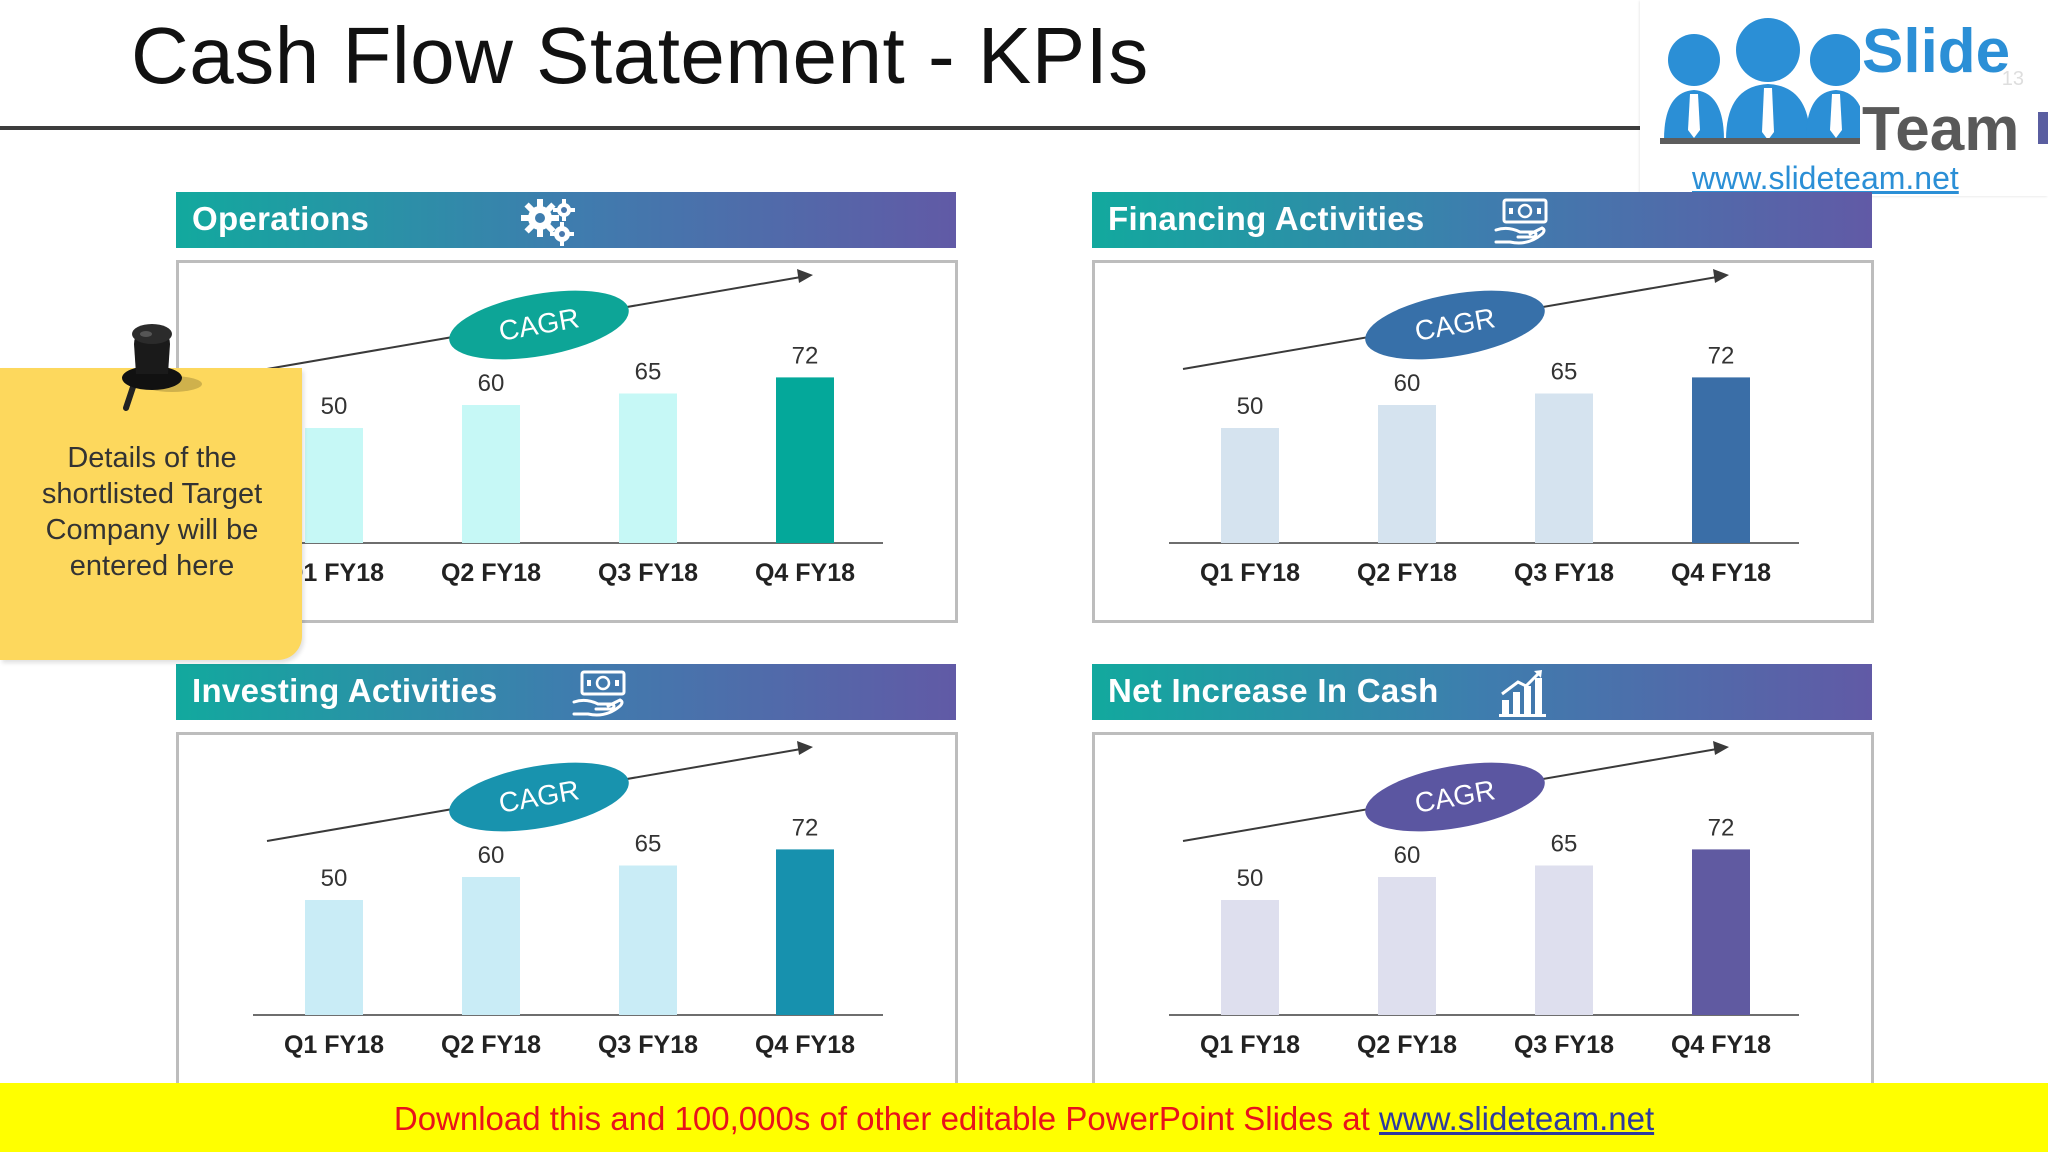 The height and width of the screenshot is (1152, 2048). What do you see at coordinates (1936, 51) in the screenshot?
I see `logo-slide-text: Slide` at bounding box center [1936, 51].